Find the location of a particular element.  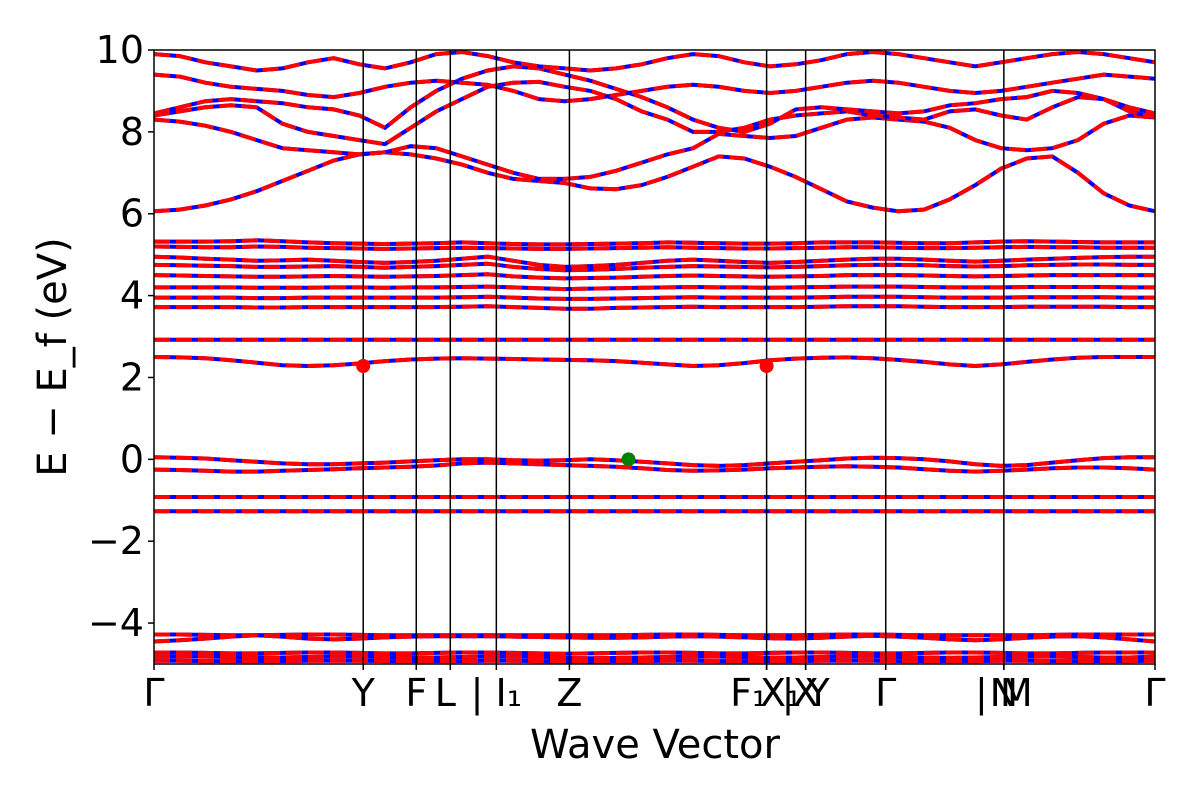

x-tick-label-9: X is located at coordinates (806, 693).